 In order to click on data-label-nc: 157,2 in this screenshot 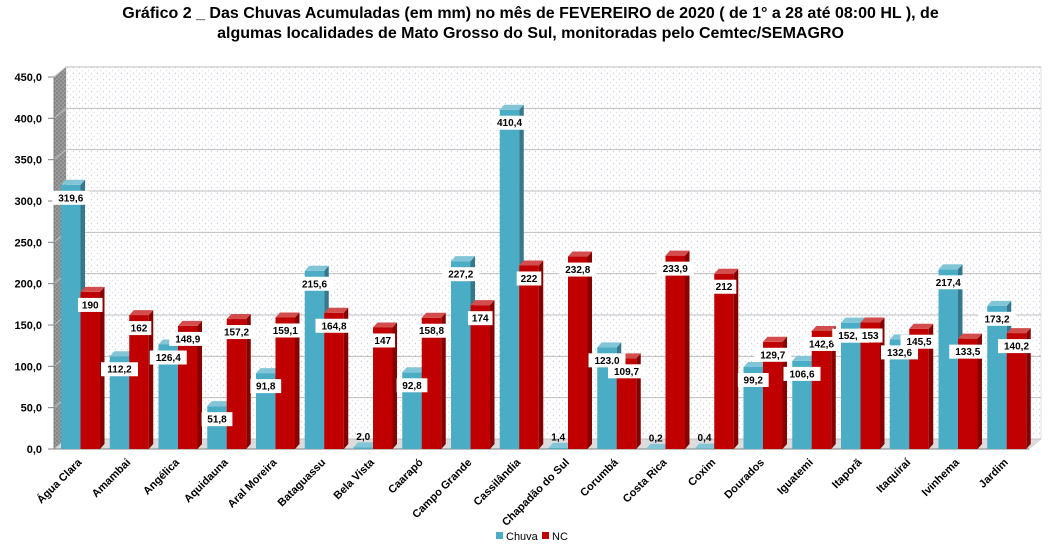, I will do `click(236, 332)`.